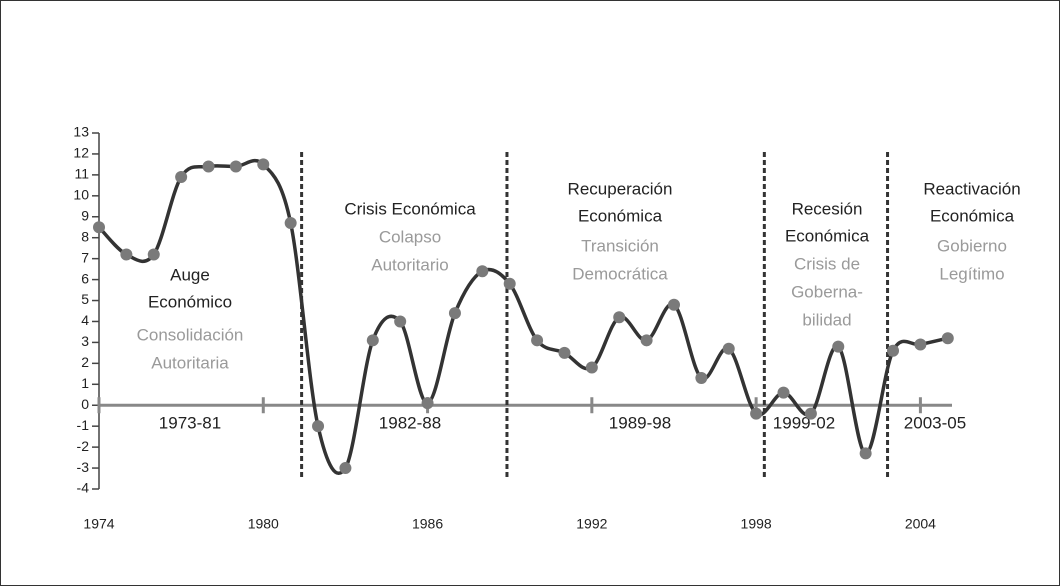 The image size is (1060, 586). I want to click on y-tick-label: 3, so click(85, 341).